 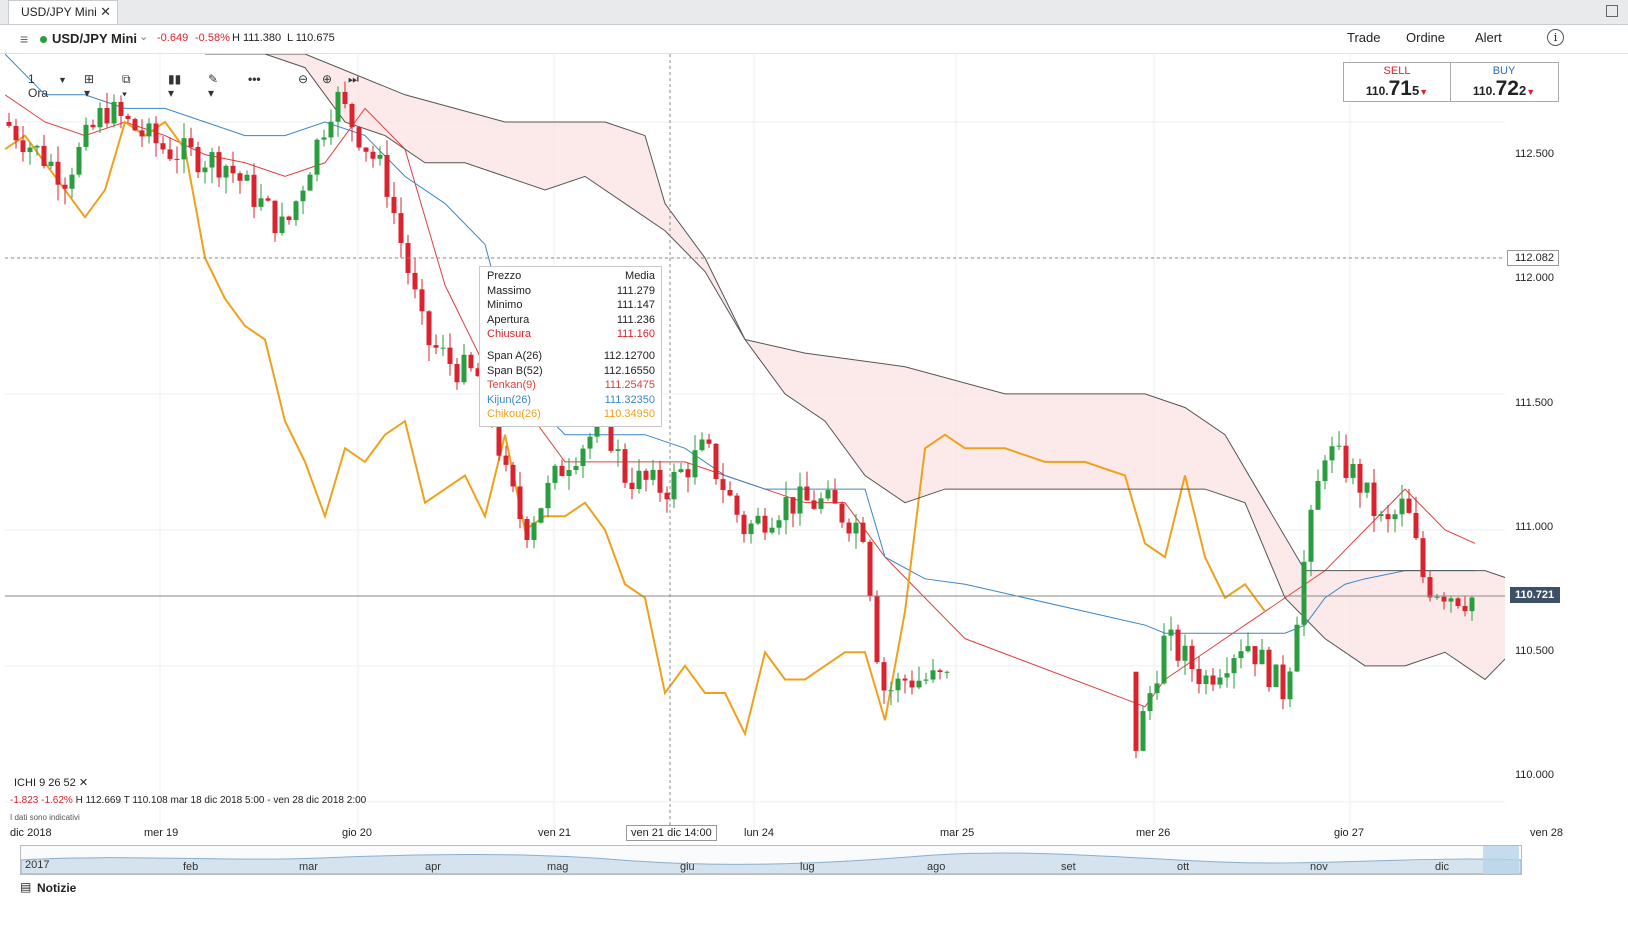 I want to click on zoom-out-icon: ⊖, so click(x=303, y=79).